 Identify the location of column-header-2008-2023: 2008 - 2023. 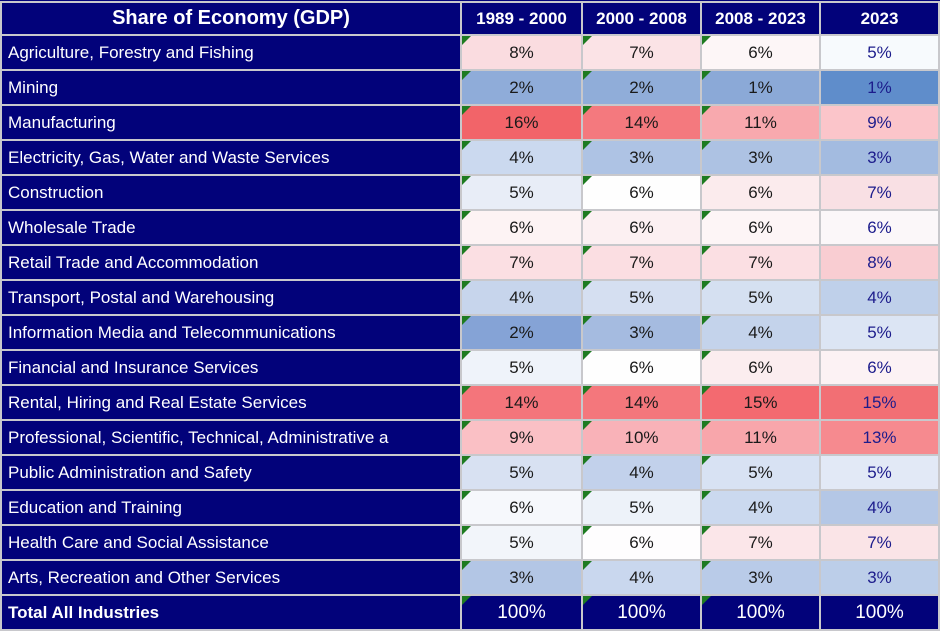
(760, 18).